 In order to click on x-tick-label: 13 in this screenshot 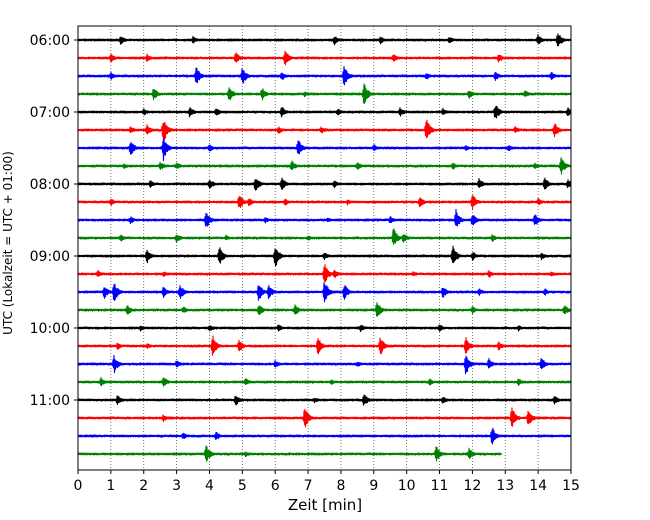, I will do `click(505, 486)`.